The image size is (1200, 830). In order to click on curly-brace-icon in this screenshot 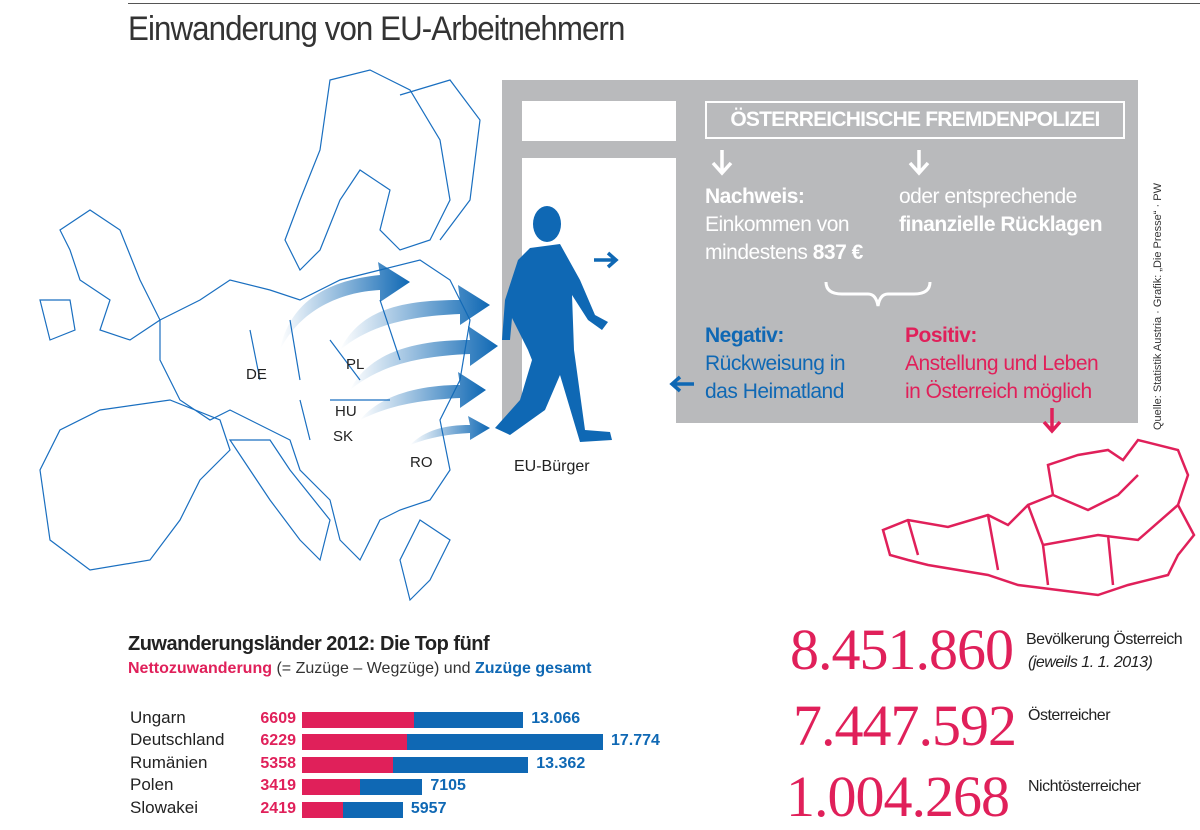, I will do `click(878, 294)`.